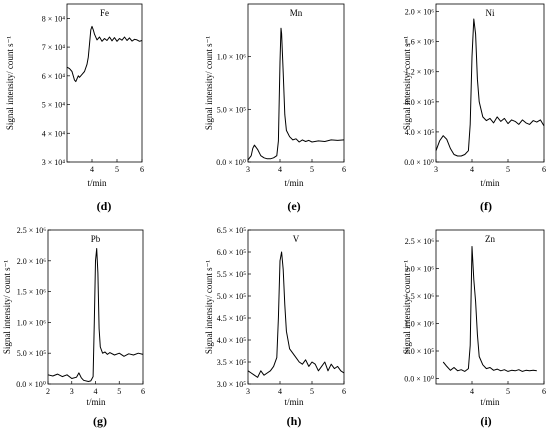 The width and height of the screenshot is (550, 433). What do you see at coordinates (54, 105) in the screenshot?
I see `y-tick-label: 5 × 10⁴` at bounding box center [54, 105].